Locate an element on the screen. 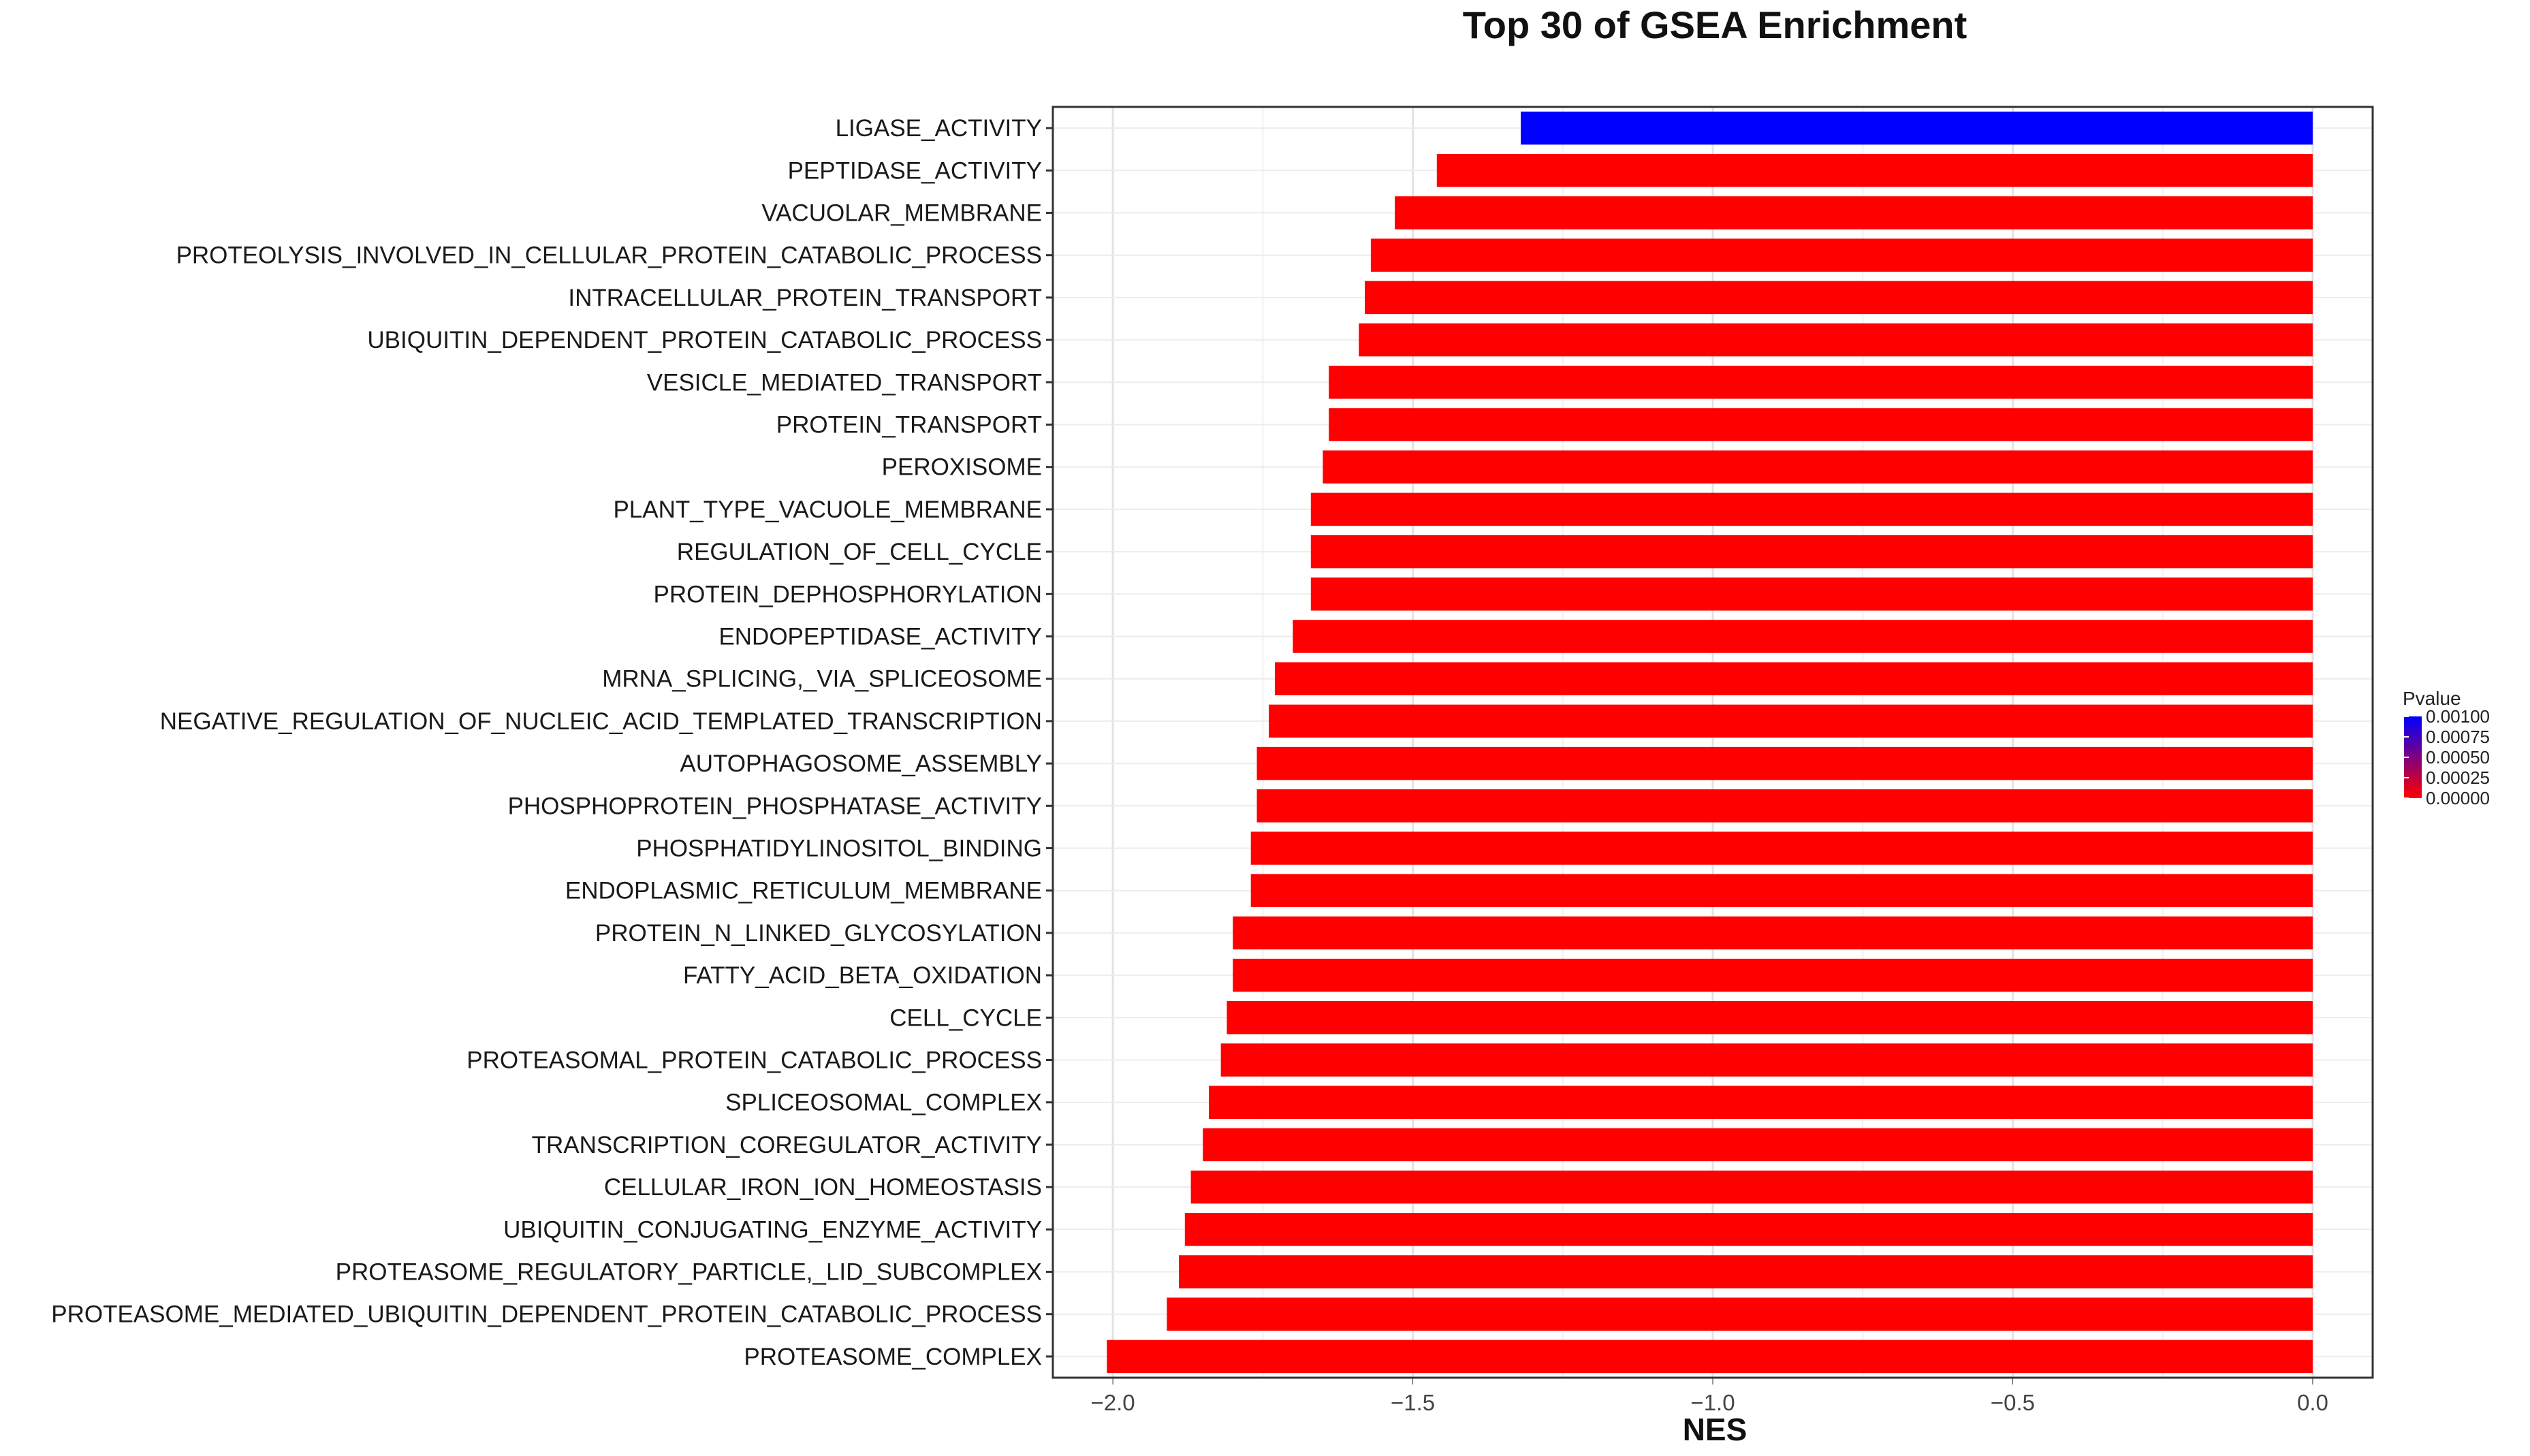 The width and height of the screenshot is (2530, 1456). x-tick-label: 0.0 is located at coordinates (2312, 1402).